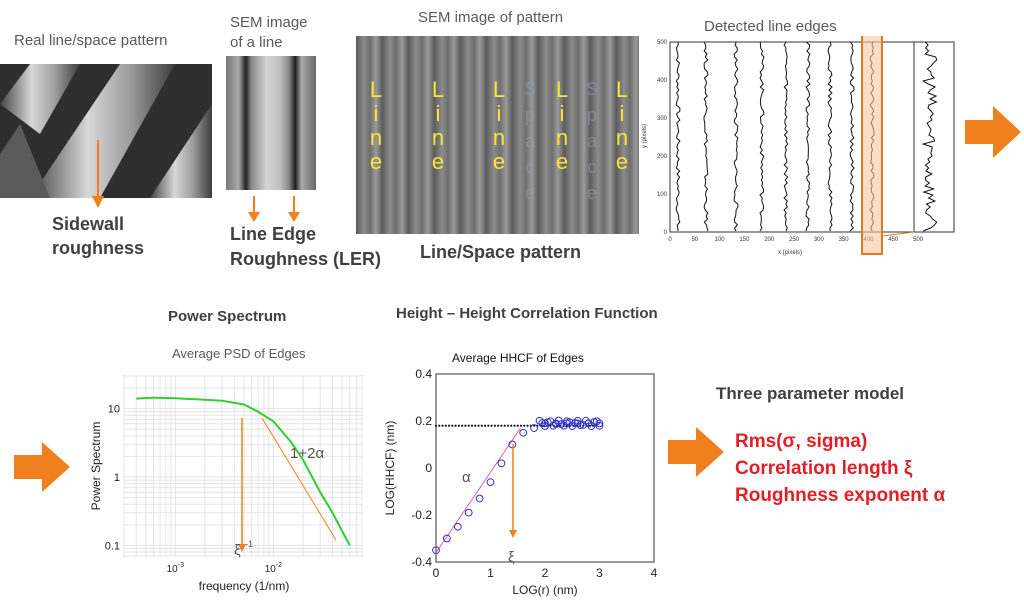 The image size is (1024, 603). I want to click on hhcf-xtick: 2, so click(545, 573).